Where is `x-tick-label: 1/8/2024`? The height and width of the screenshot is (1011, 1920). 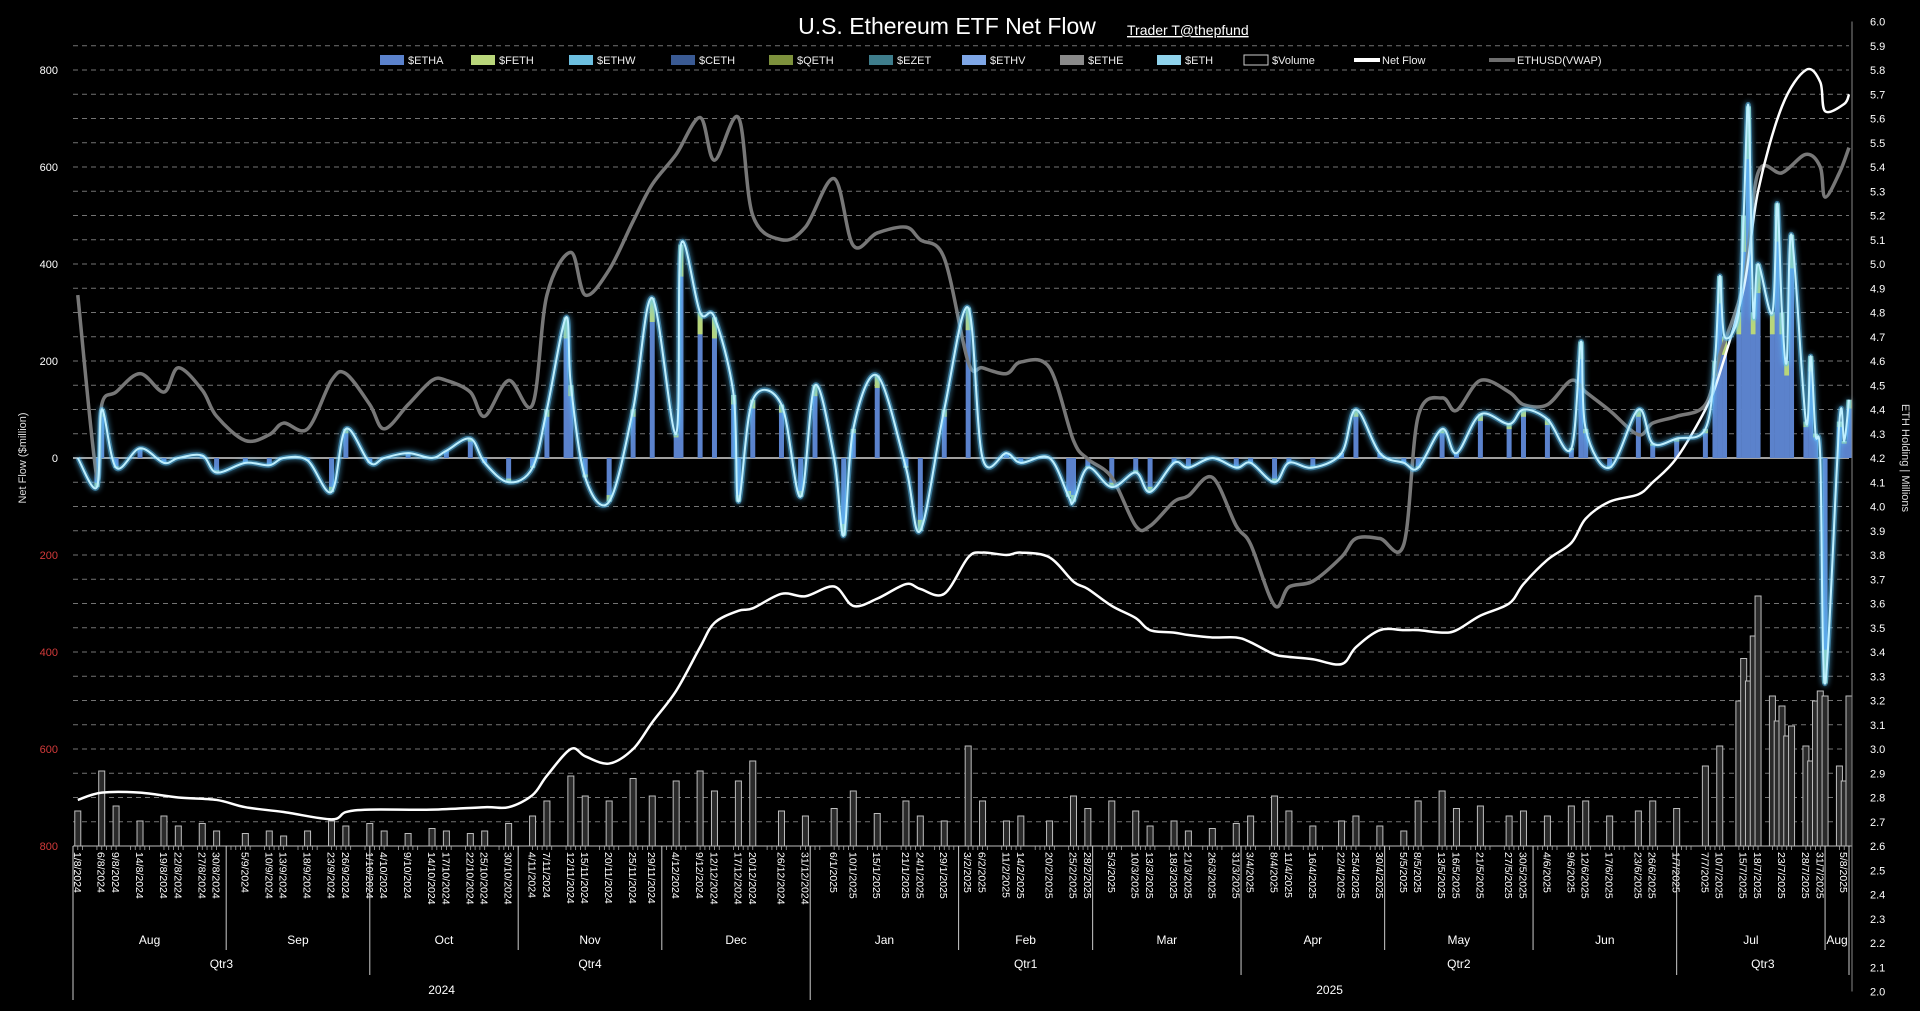
x-tick-label: 1/8/2024 is located at coordinates (77, 872).